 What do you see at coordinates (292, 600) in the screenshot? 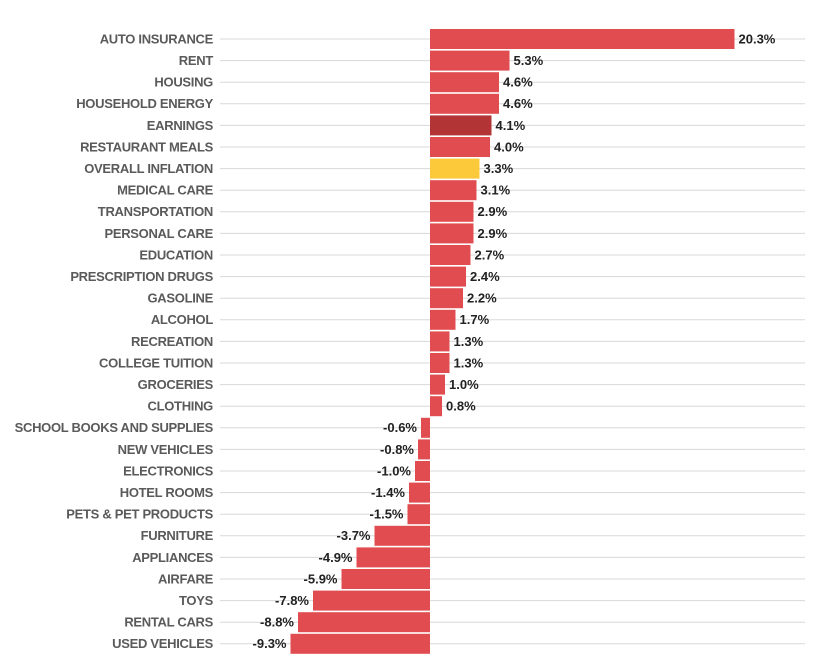
I see `value-label: -7.8%` at bounding box center [292, 600].